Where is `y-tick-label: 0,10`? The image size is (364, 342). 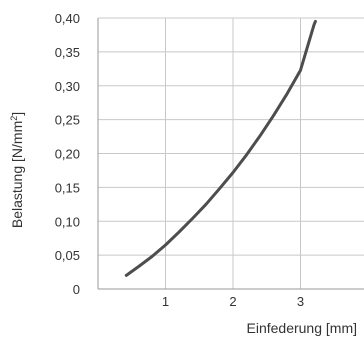 y-tick-label: 0,10 is located at coordinates (67, 221).